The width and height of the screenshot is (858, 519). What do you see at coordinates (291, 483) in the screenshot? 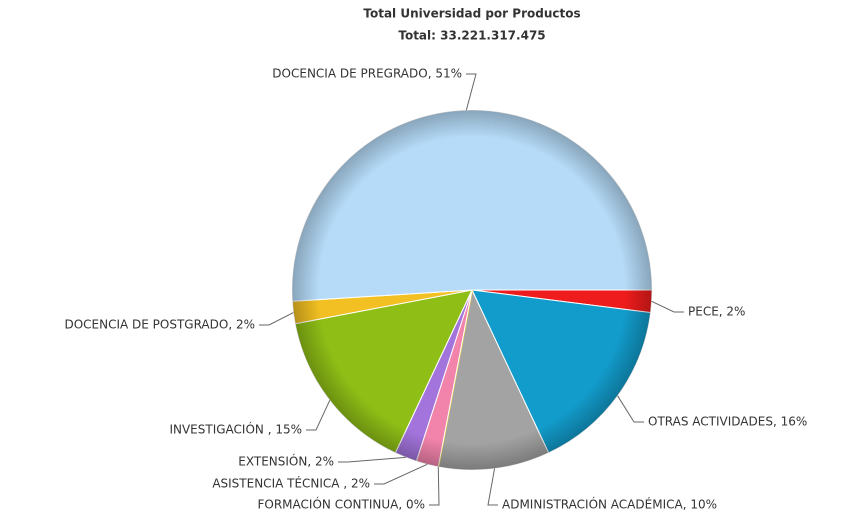
I see `slice-label: ASISTENCIA TÉCNICA , 2%` at bounding box center [291, 483].